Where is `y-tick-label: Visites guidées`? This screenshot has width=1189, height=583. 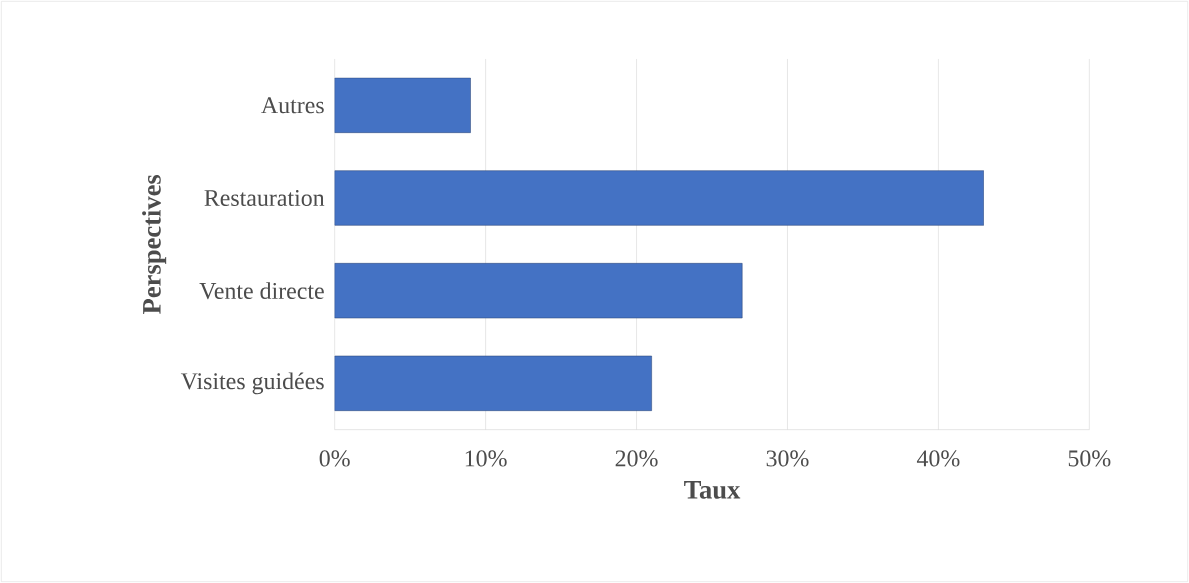
y-tick-label: Visites guidées is located at coordinates (252, 383).